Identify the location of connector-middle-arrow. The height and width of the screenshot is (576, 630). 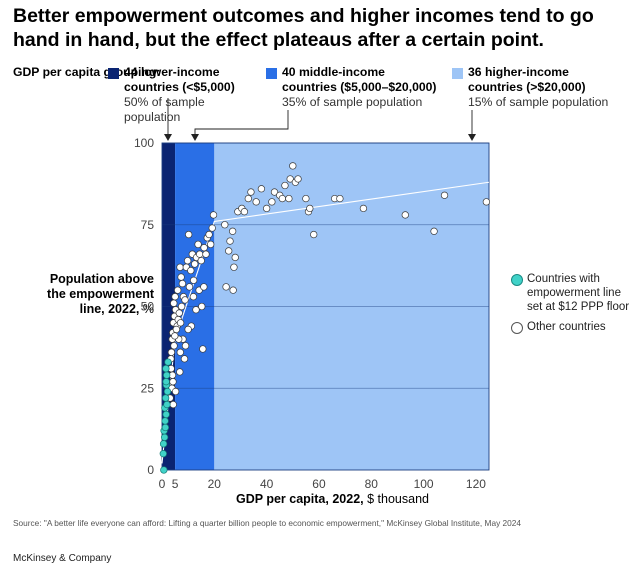
(195, 137).